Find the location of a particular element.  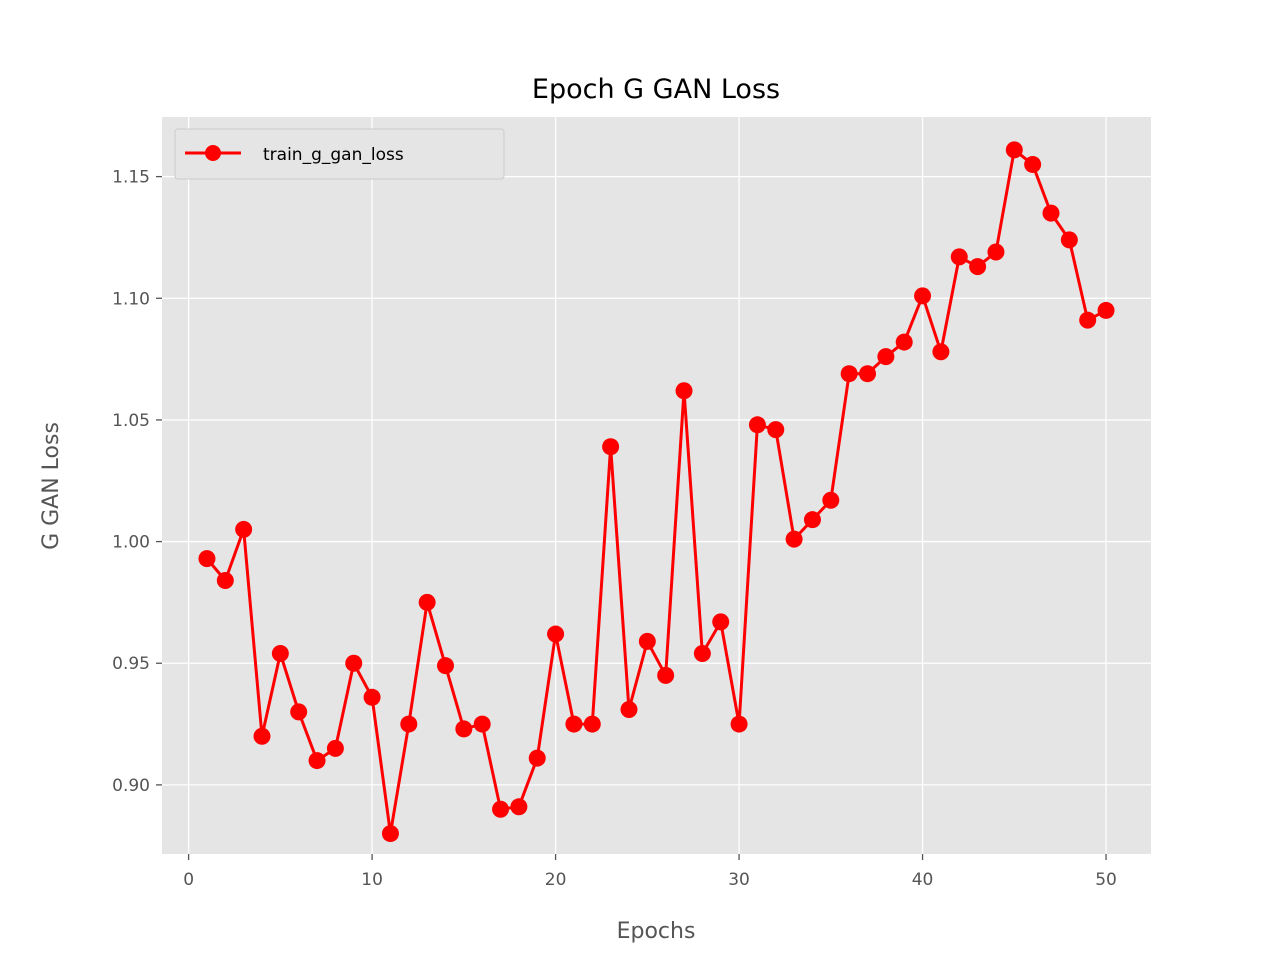

y-tick-label: 0.95 is located at coordinates (131, 664).